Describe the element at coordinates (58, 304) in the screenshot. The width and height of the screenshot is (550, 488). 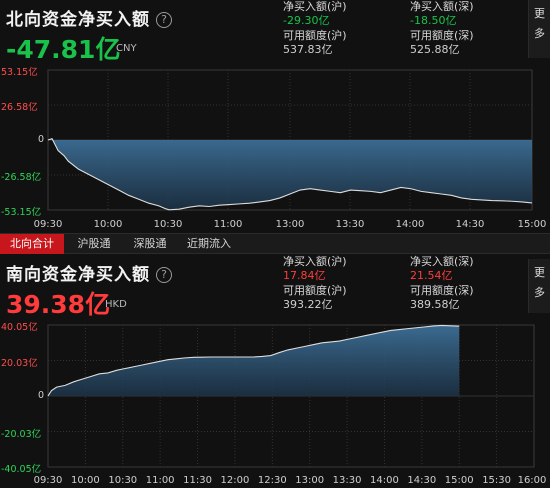
I see `south-total-value: 39.38亿` at that location.